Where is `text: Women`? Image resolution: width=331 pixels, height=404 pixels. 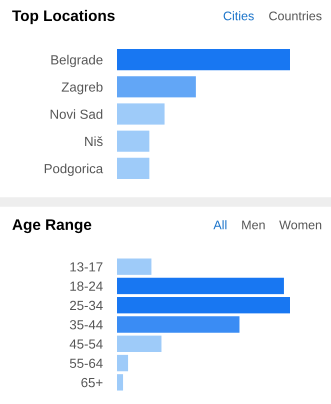 text: Women is located at coordinates (300, 225).